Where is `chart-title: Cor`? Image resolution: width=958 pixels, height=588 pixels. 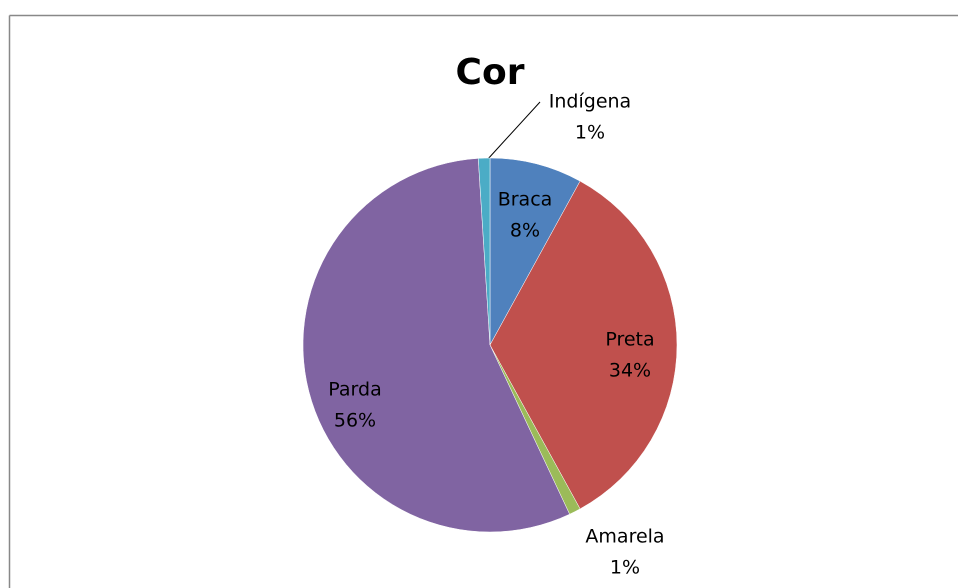 chart-title: Cor is located at coordinates (490, 72).